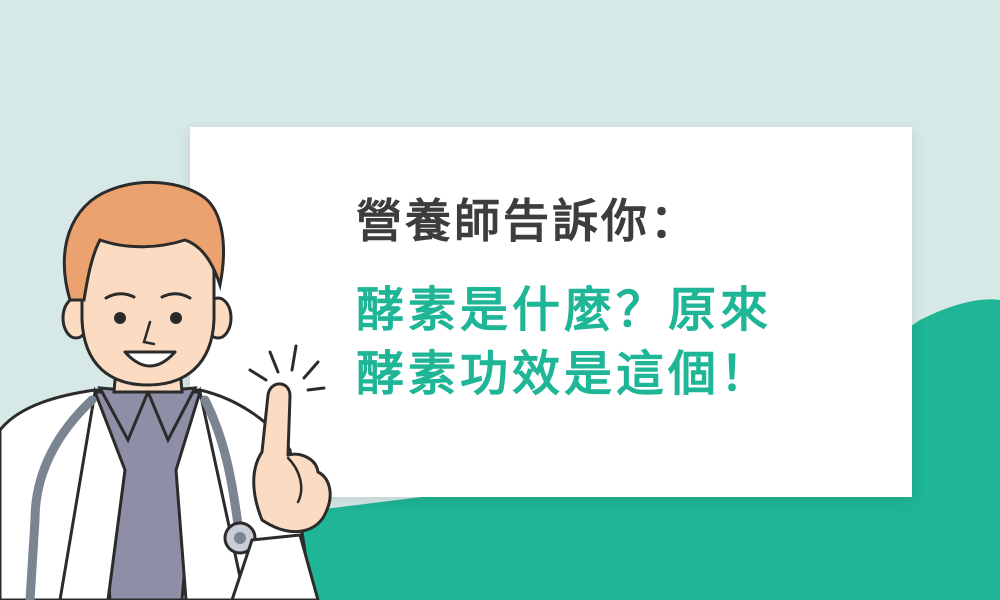 The height and width of the screenshot is (600, 1000). Describe the element at coordinates (564, 342) in the screenshot. I see `banner-headline: 酵素是什麼？原來 酵素功效是這個！` at that location.